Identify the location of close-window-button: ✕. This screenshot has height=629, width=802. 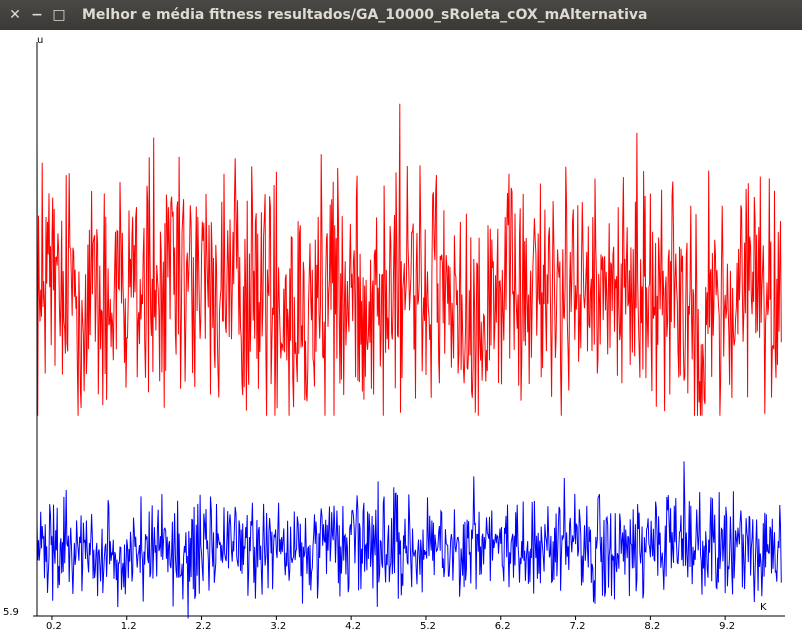
(15, 15).